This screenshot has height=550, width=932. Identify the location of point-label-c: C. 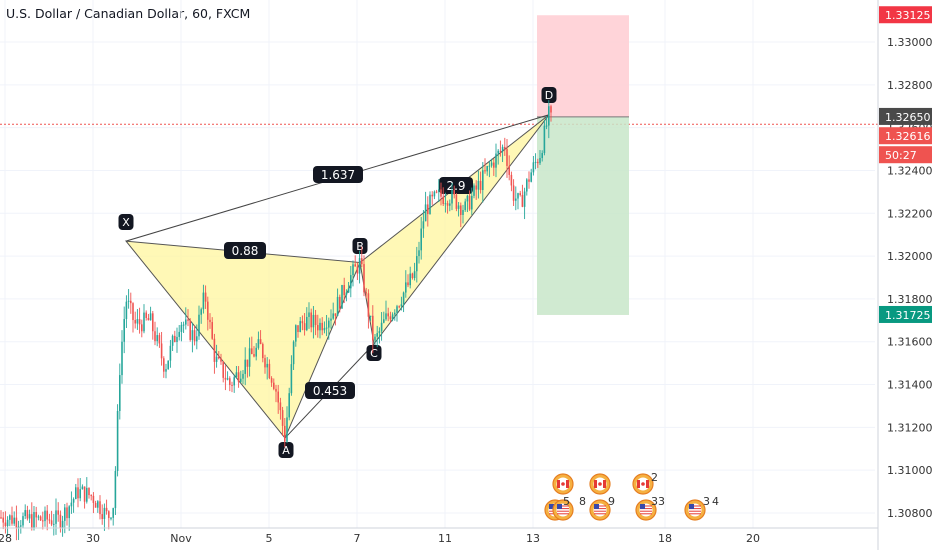
(374, 353).